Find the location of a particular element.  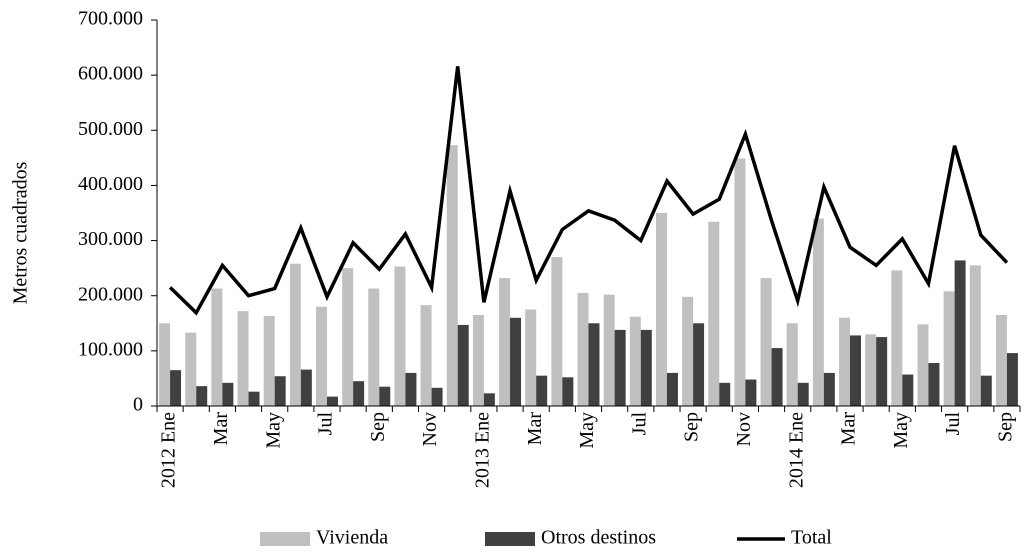

y-tick-label: 400.000 is located at coordinates (110, 184).